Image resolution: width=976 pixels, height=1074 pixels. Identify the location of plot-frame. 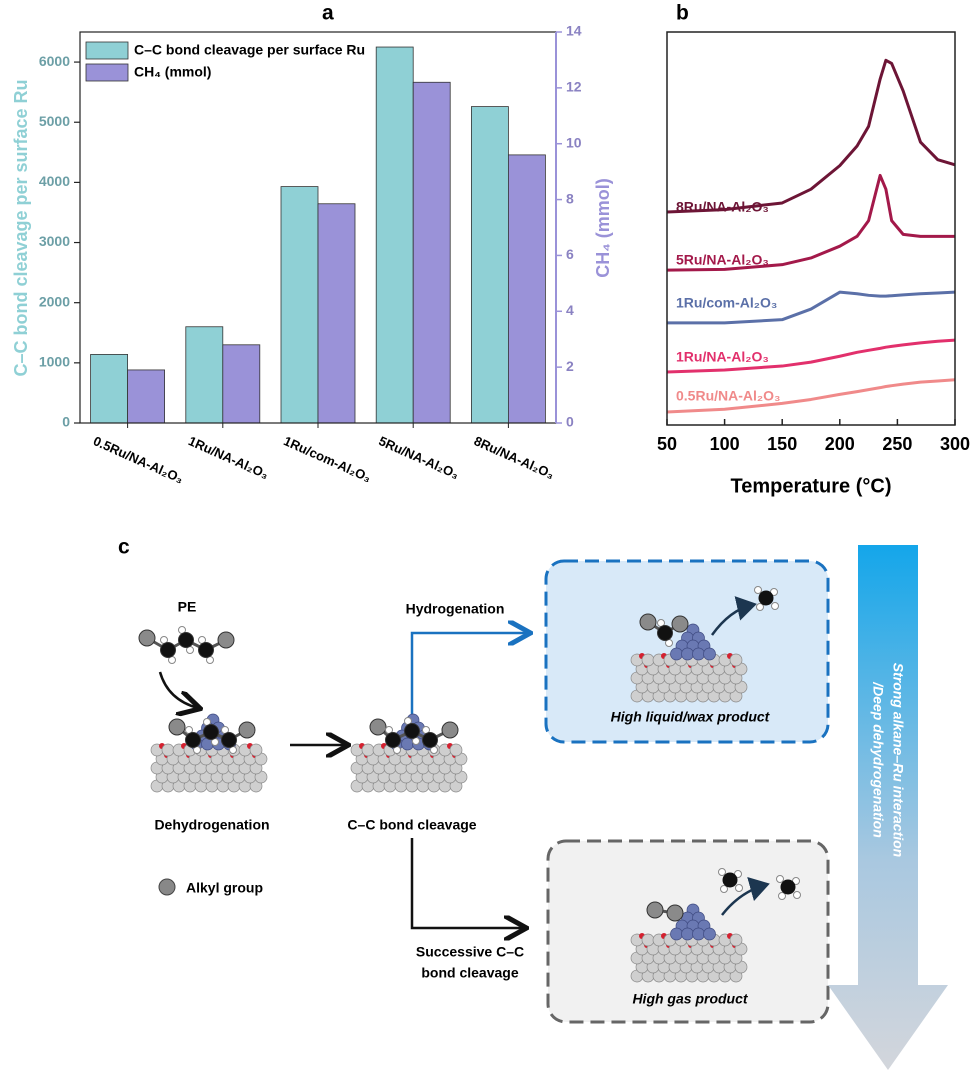
(811, 228).